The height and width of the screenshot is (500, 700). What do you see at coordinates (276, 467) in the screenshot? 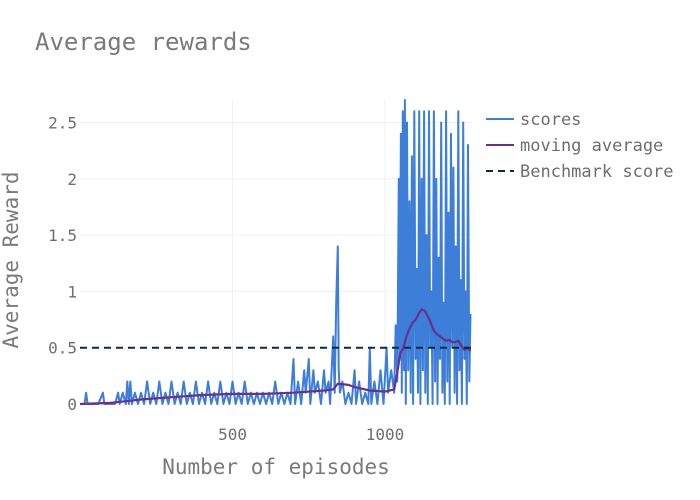
I see `x-axis-label: Number of episodes` at bounding box center [276, 467].